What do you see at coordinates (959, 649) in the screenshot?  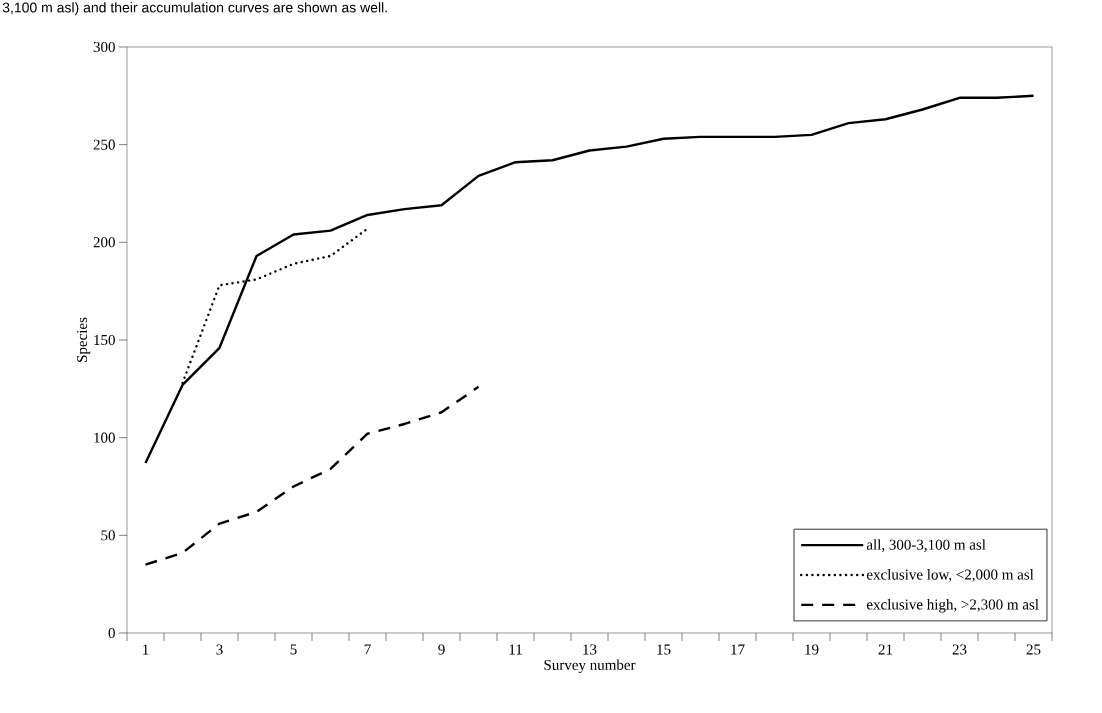 I see `x-tick-label: 23` at bounding box center [959, 649].